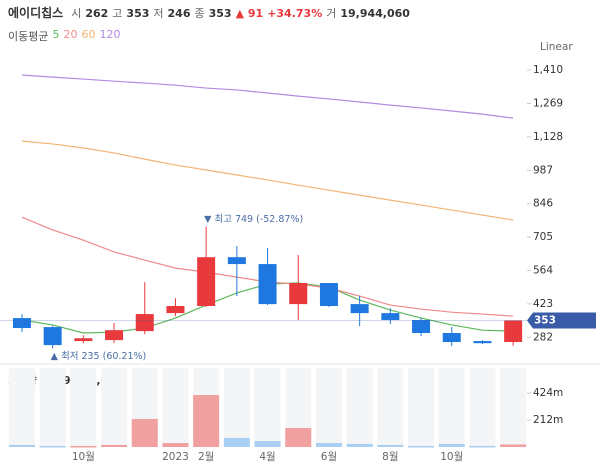 Image resolution: width=600 pixels, height=465 pixels. Describe the element at coordinates (543, 304) in the screenshot. I see `y-tick-label: 423` at that location.